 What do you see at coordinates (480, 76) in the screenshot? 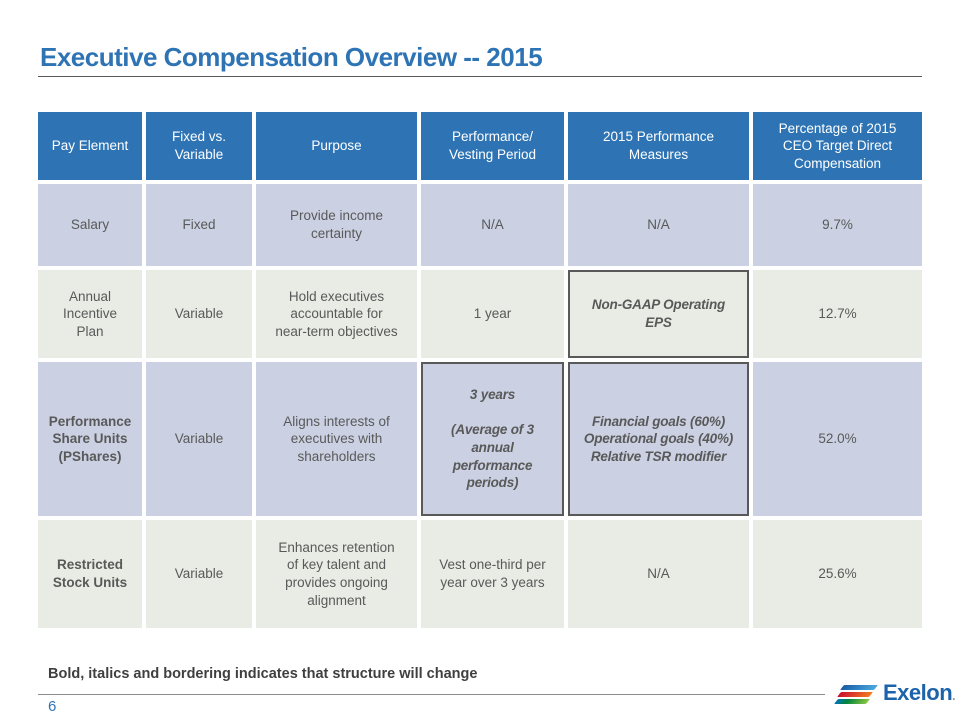
I see `title-underline` at bounding box center [480, 76].